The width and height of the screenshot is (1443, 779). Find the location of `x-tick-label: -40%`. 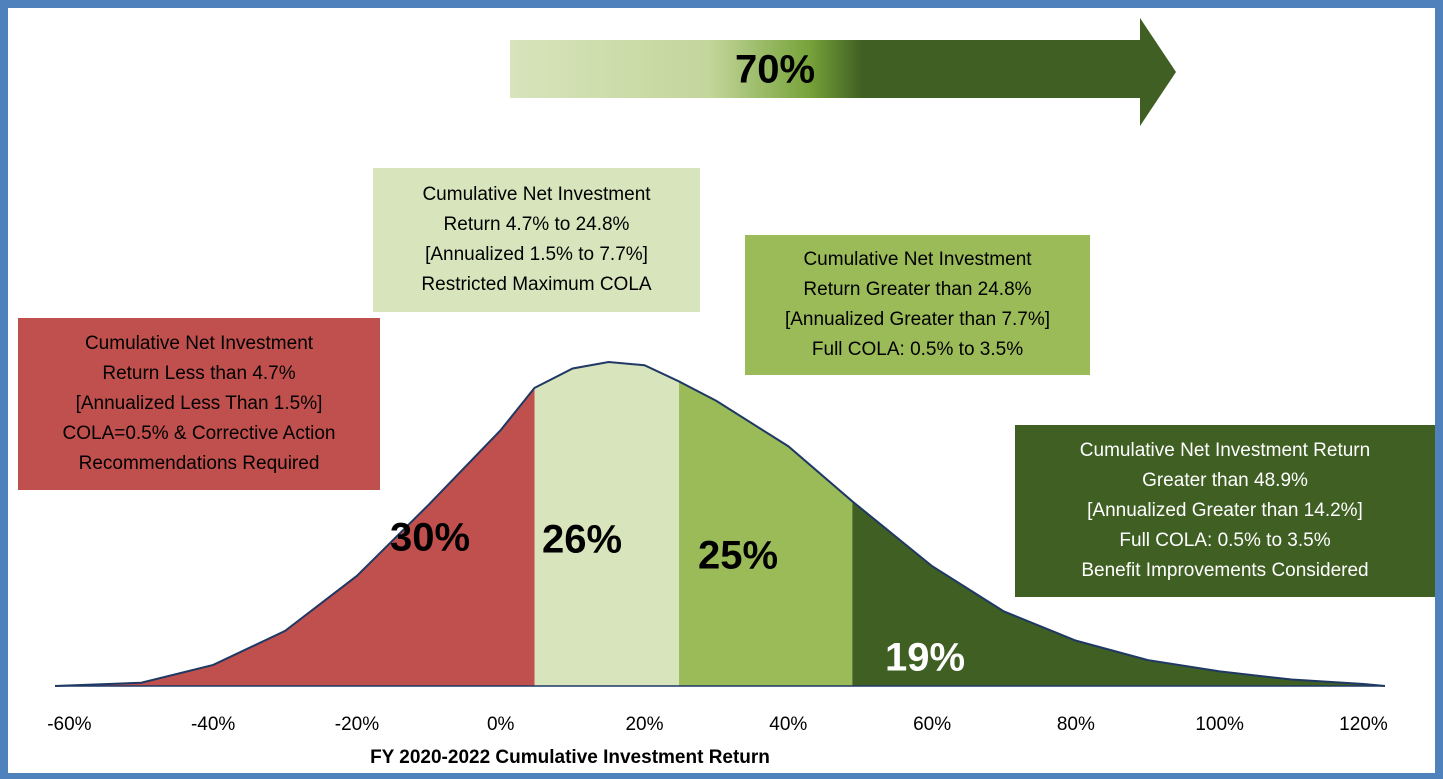

x-tick-label: -40% is located at coordinates (213, 724).